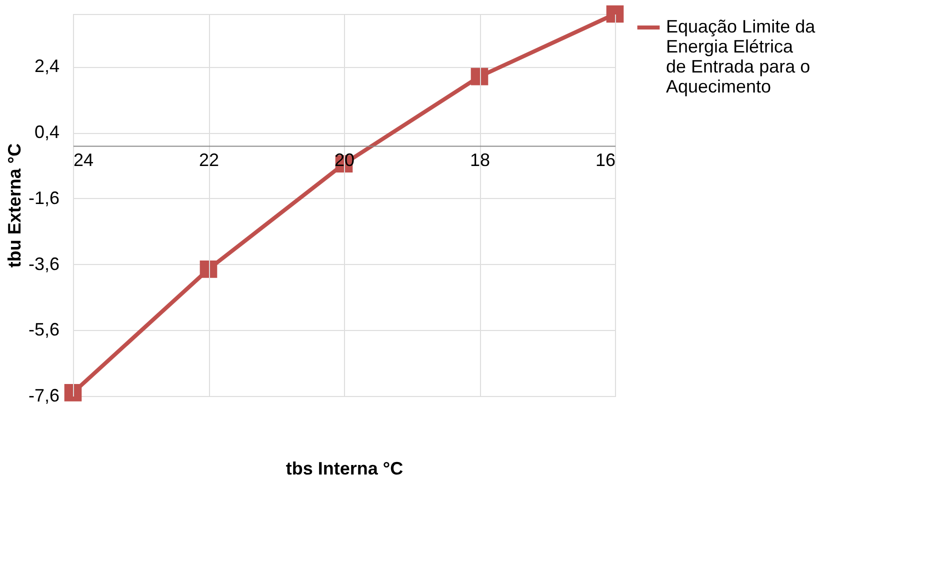 The width and height of the screenshot is (941, 581). I want to click on x-tick-label: 16, so click(605, 160).